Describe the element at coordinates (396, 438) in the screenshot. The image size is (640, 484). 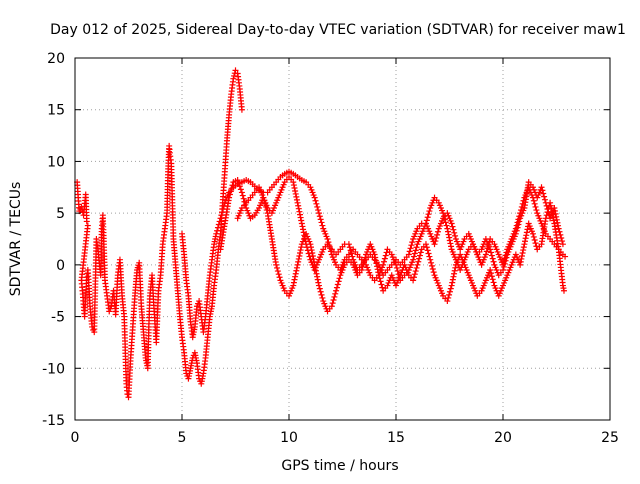
I see `x-tick-label: 15` at that location.